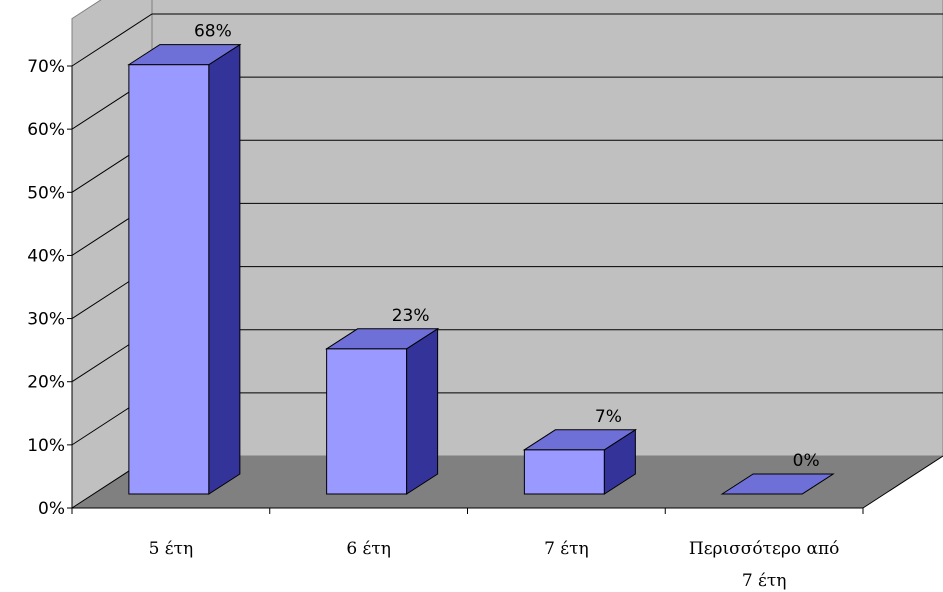 The image size is (943, 592). Describe the element at coordinates (46, 67) in the screenshot. I see `y-tick-label: 70%` at that location.